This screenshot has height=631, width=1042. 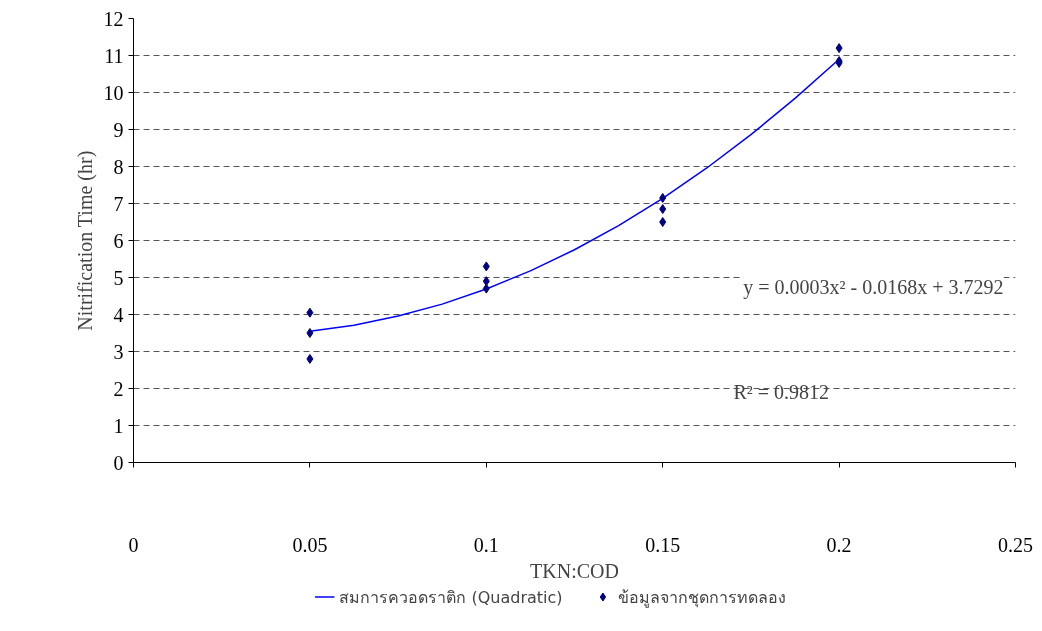 I want to click on x-tick-label: 0, so click(x=133, y=544).